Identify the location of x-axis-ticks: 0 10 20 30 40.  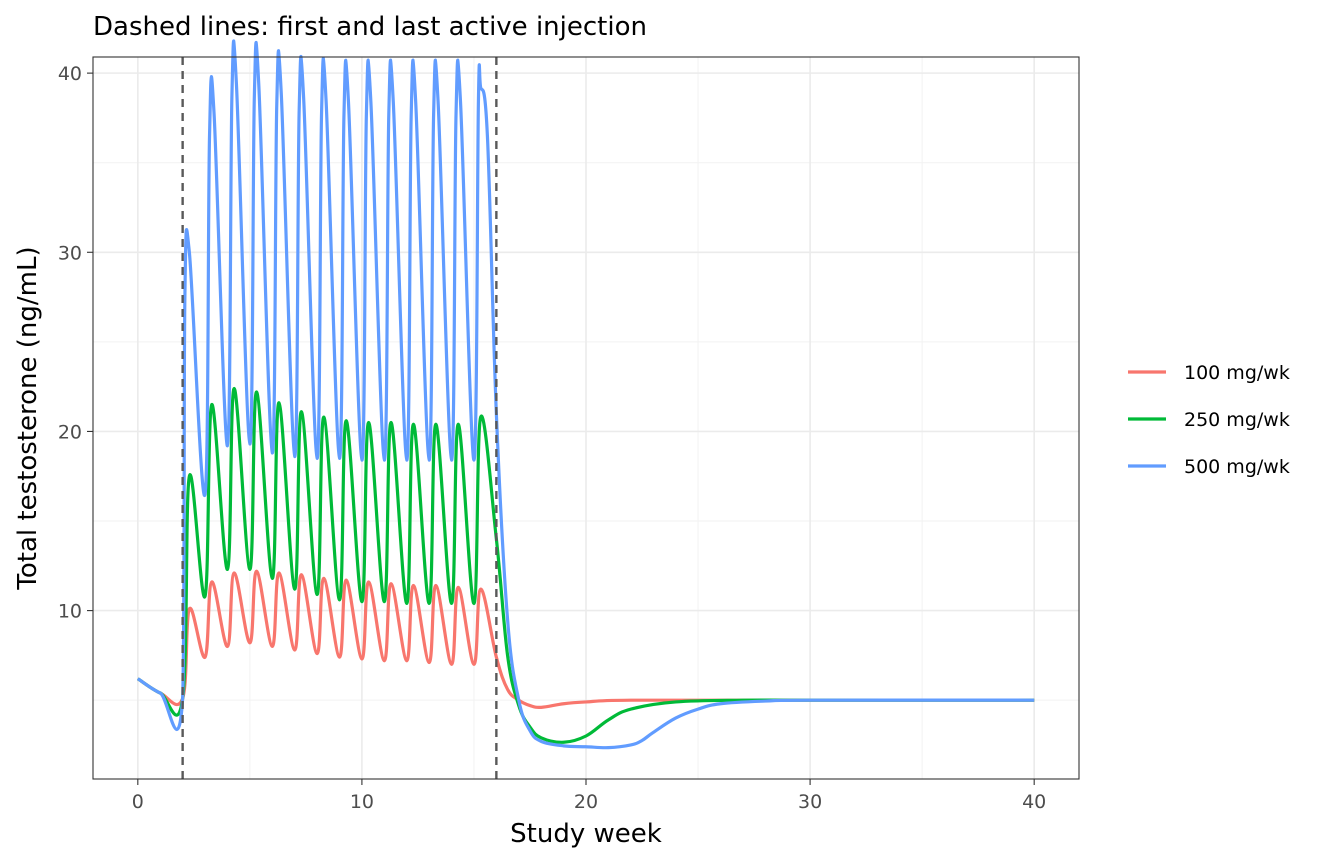
(589, 796).